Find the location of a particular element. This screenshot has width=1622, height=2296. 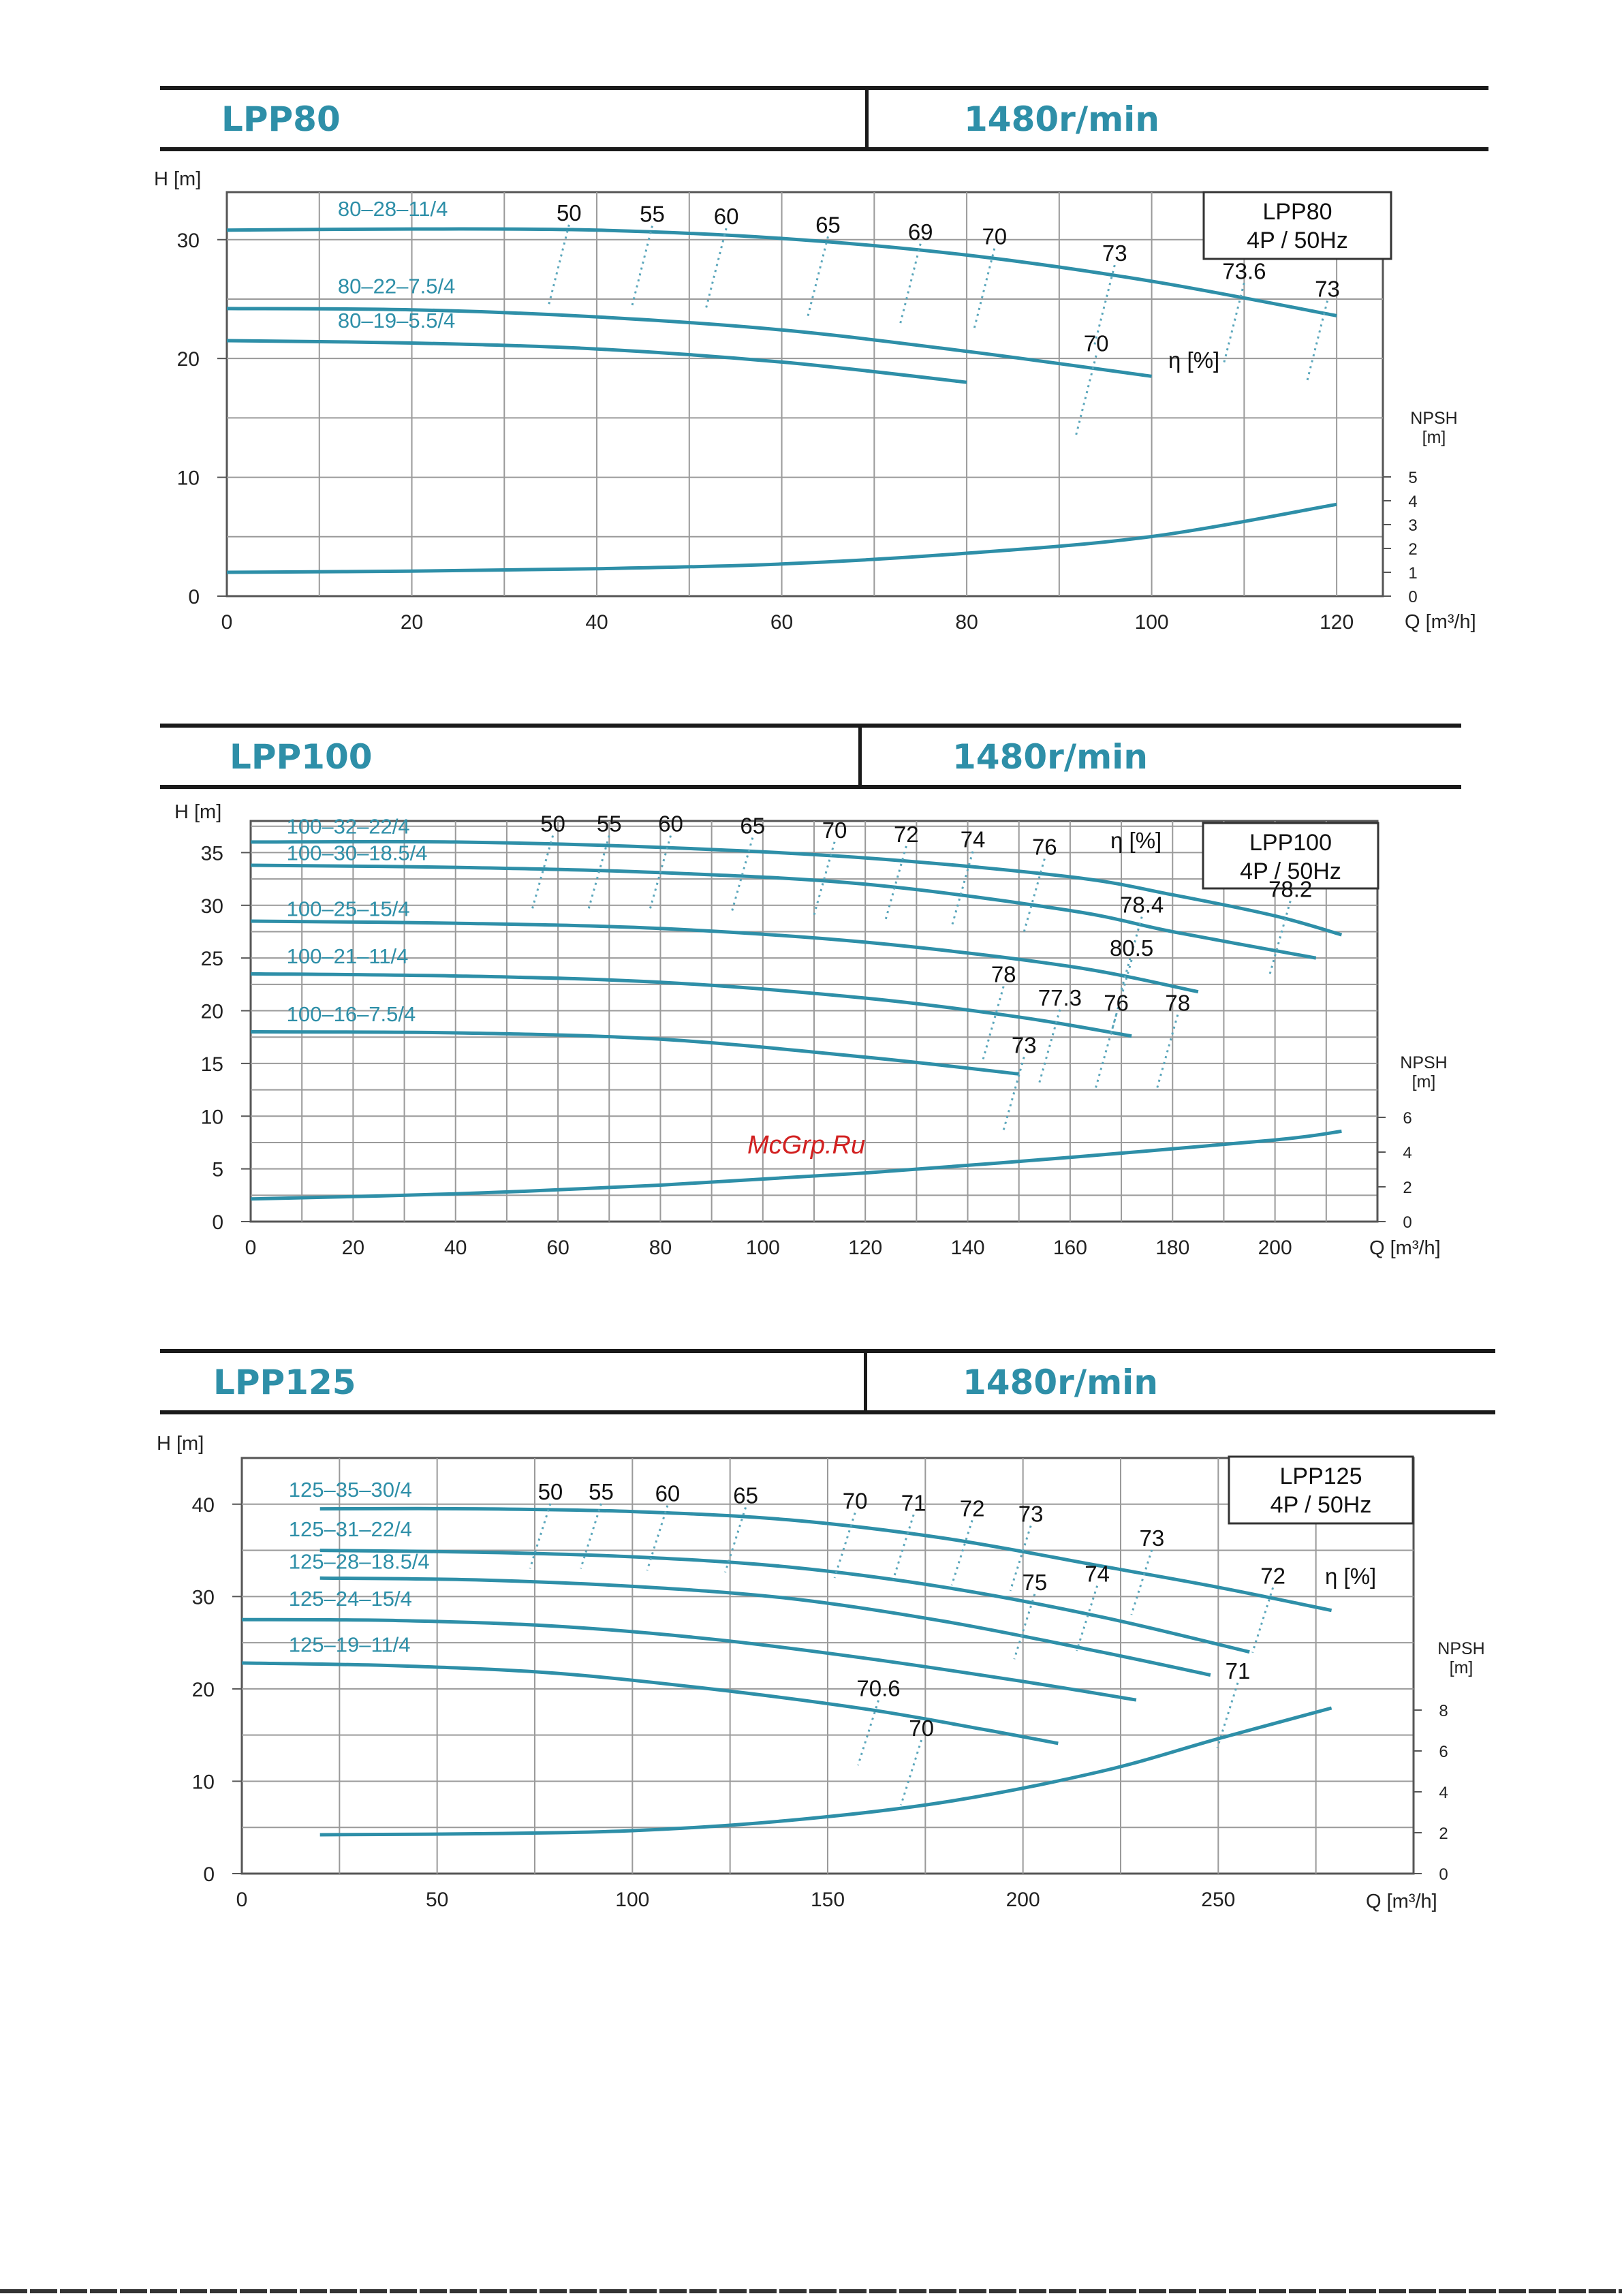

header-band: LPP100 1480r/min is located at coordinates (810, 756).